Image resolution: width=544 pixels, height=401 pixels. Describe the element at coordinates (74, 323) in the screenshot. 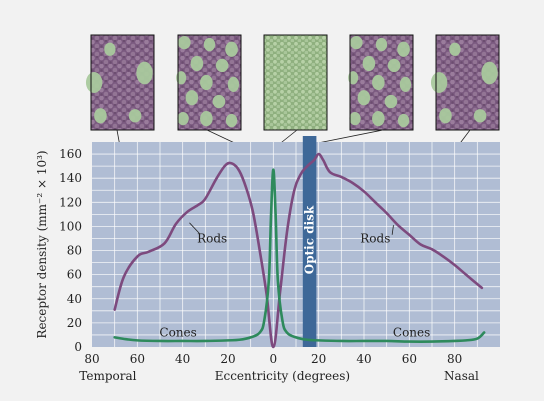

I see `y-tick-label: 20` at that location.